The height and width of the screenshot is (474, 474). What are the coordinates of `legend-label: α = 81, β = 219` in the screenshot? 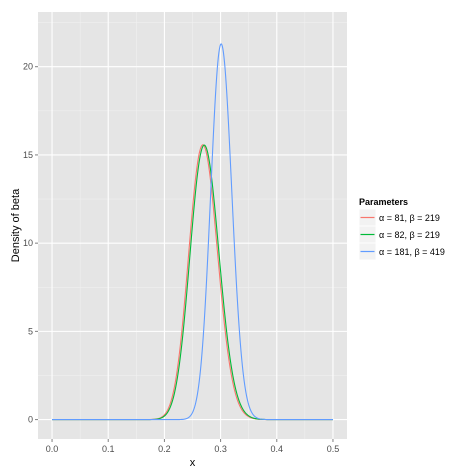 It's located at (409, 218).